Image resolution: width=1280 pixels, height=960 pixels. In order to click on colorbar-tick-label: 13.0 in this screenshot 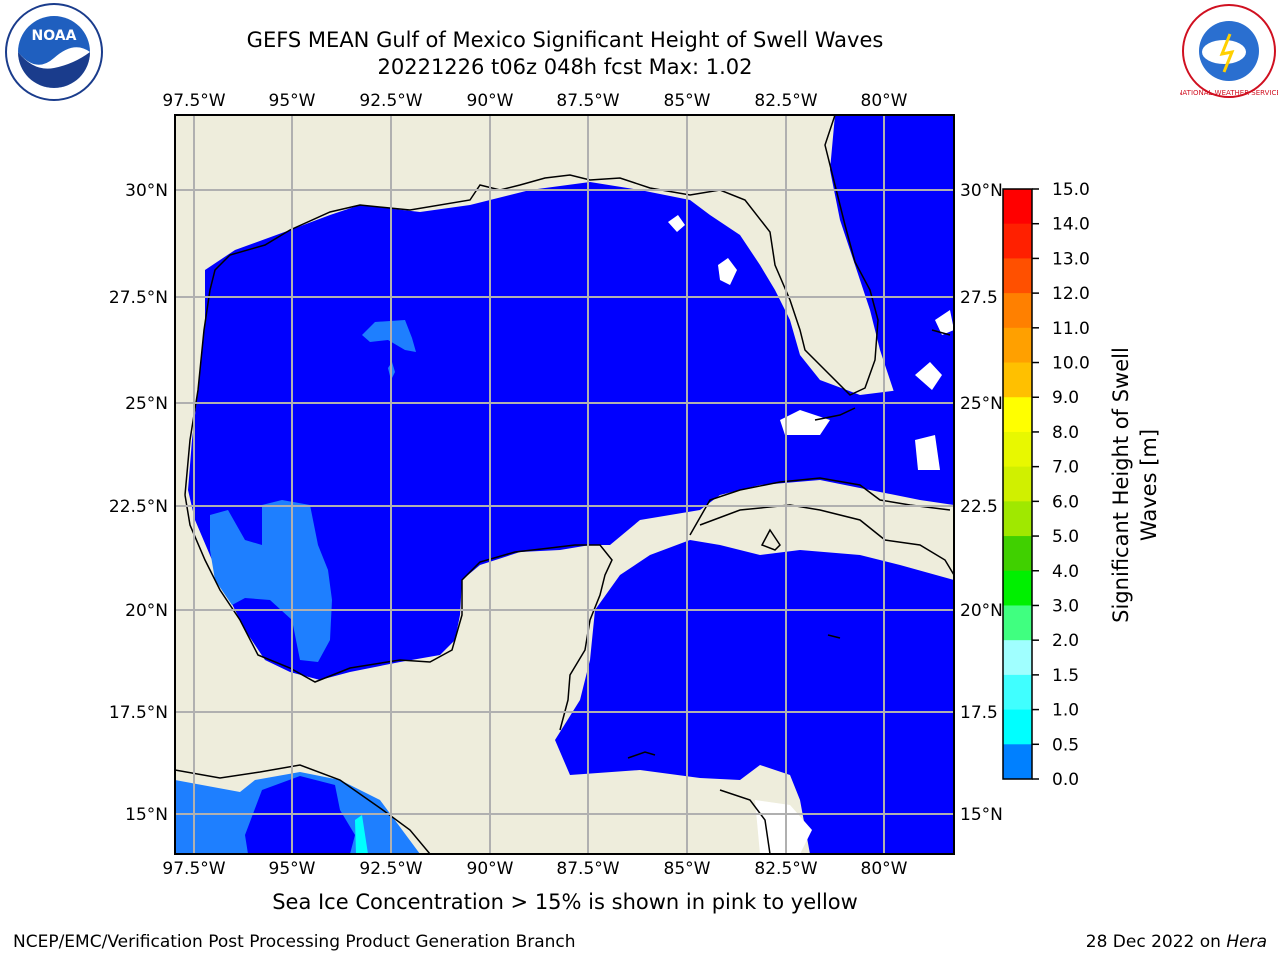, I will do `click(1071, 259)`.